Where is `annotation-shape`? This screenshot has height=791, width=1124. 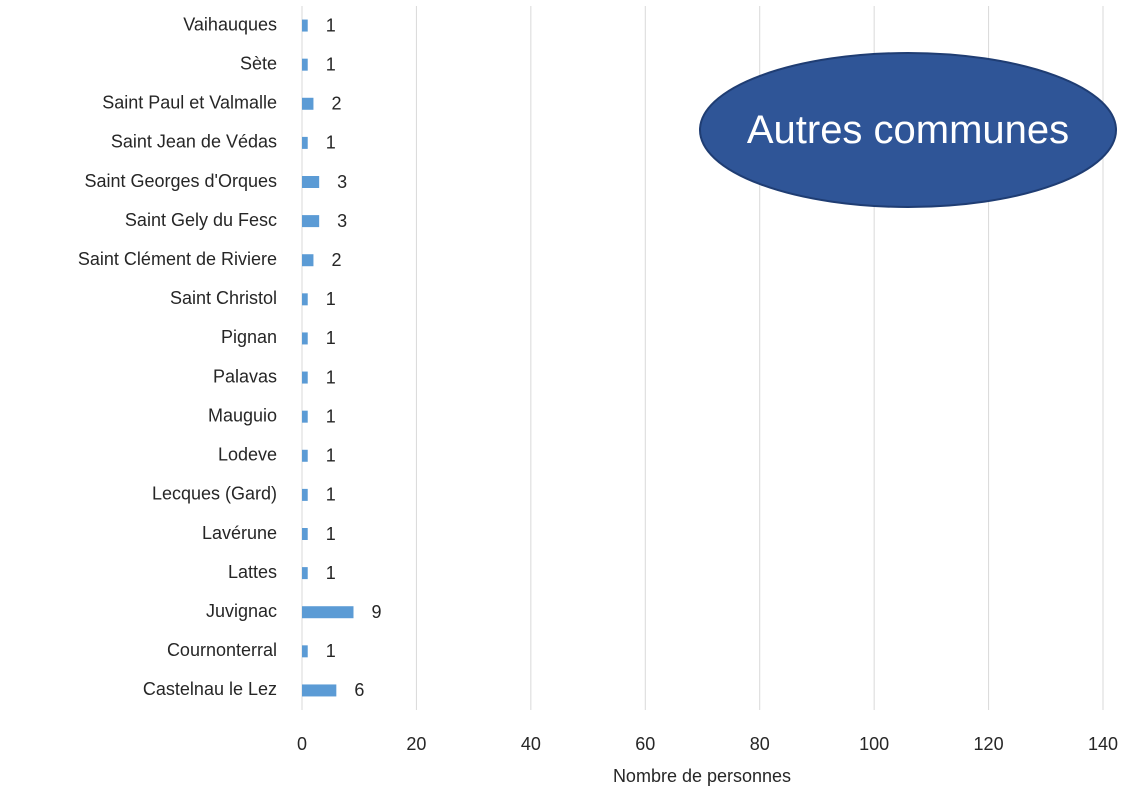
annotation-shape is located at coordinates (908, 130).